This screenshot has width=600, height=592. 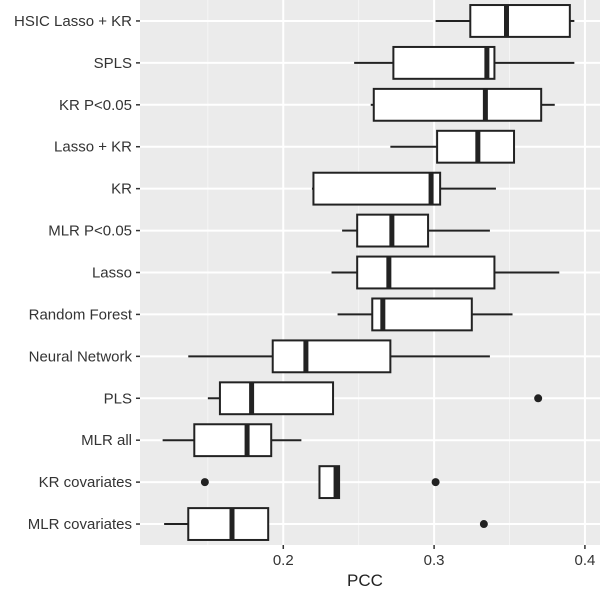 What do you see at coordinates (106, 440) in the screenshot?
I see `y-tick-label: MLR all` at bounding box center [106, 440].